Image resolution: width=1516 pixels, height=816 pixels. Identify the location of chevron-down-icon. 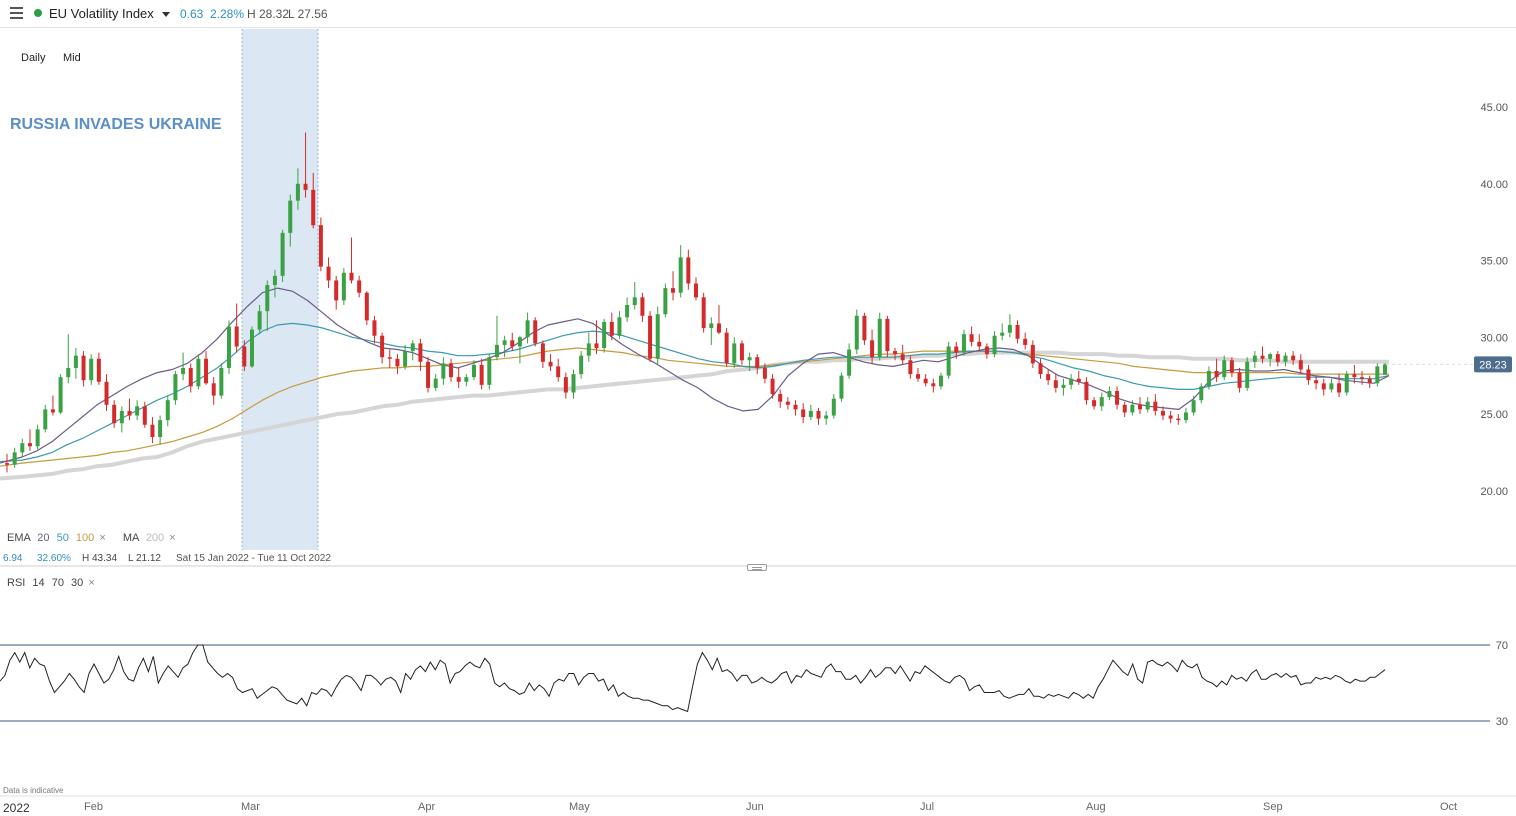
(166, 14).